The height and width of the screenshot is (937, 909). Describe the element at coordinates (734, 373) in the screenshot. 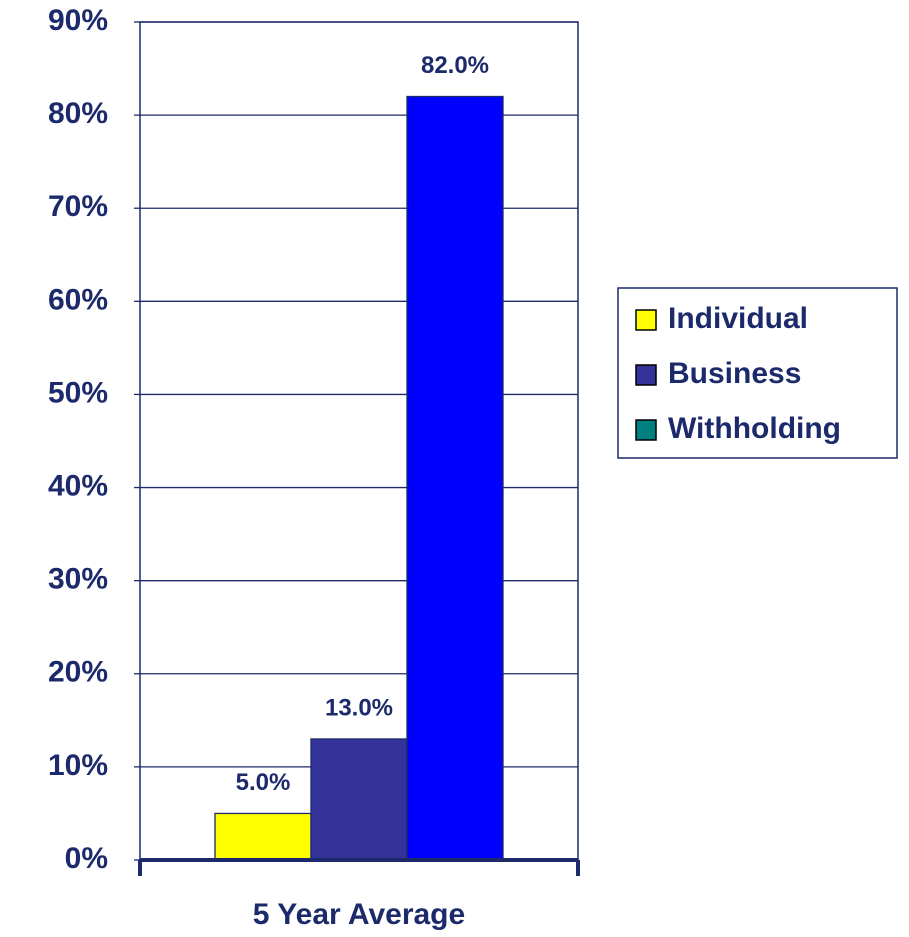

I see `legend-label: Business` at that location.